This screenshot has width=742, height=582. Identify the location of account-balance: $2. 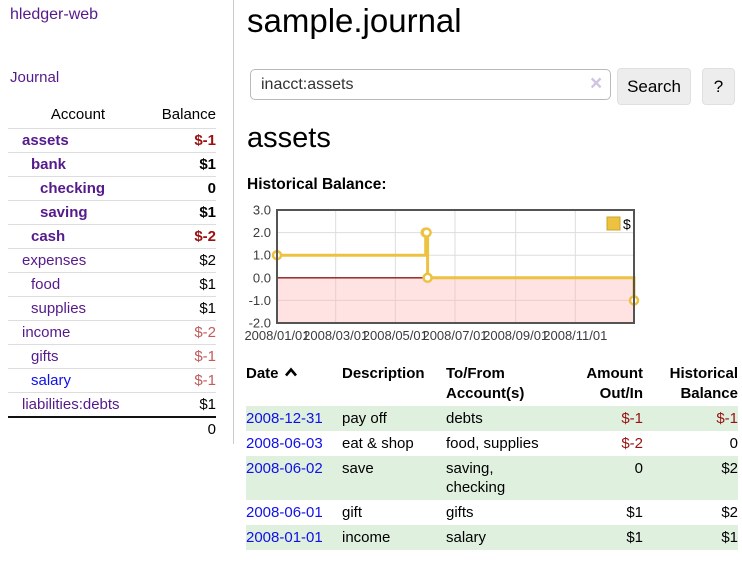
(207, 260).